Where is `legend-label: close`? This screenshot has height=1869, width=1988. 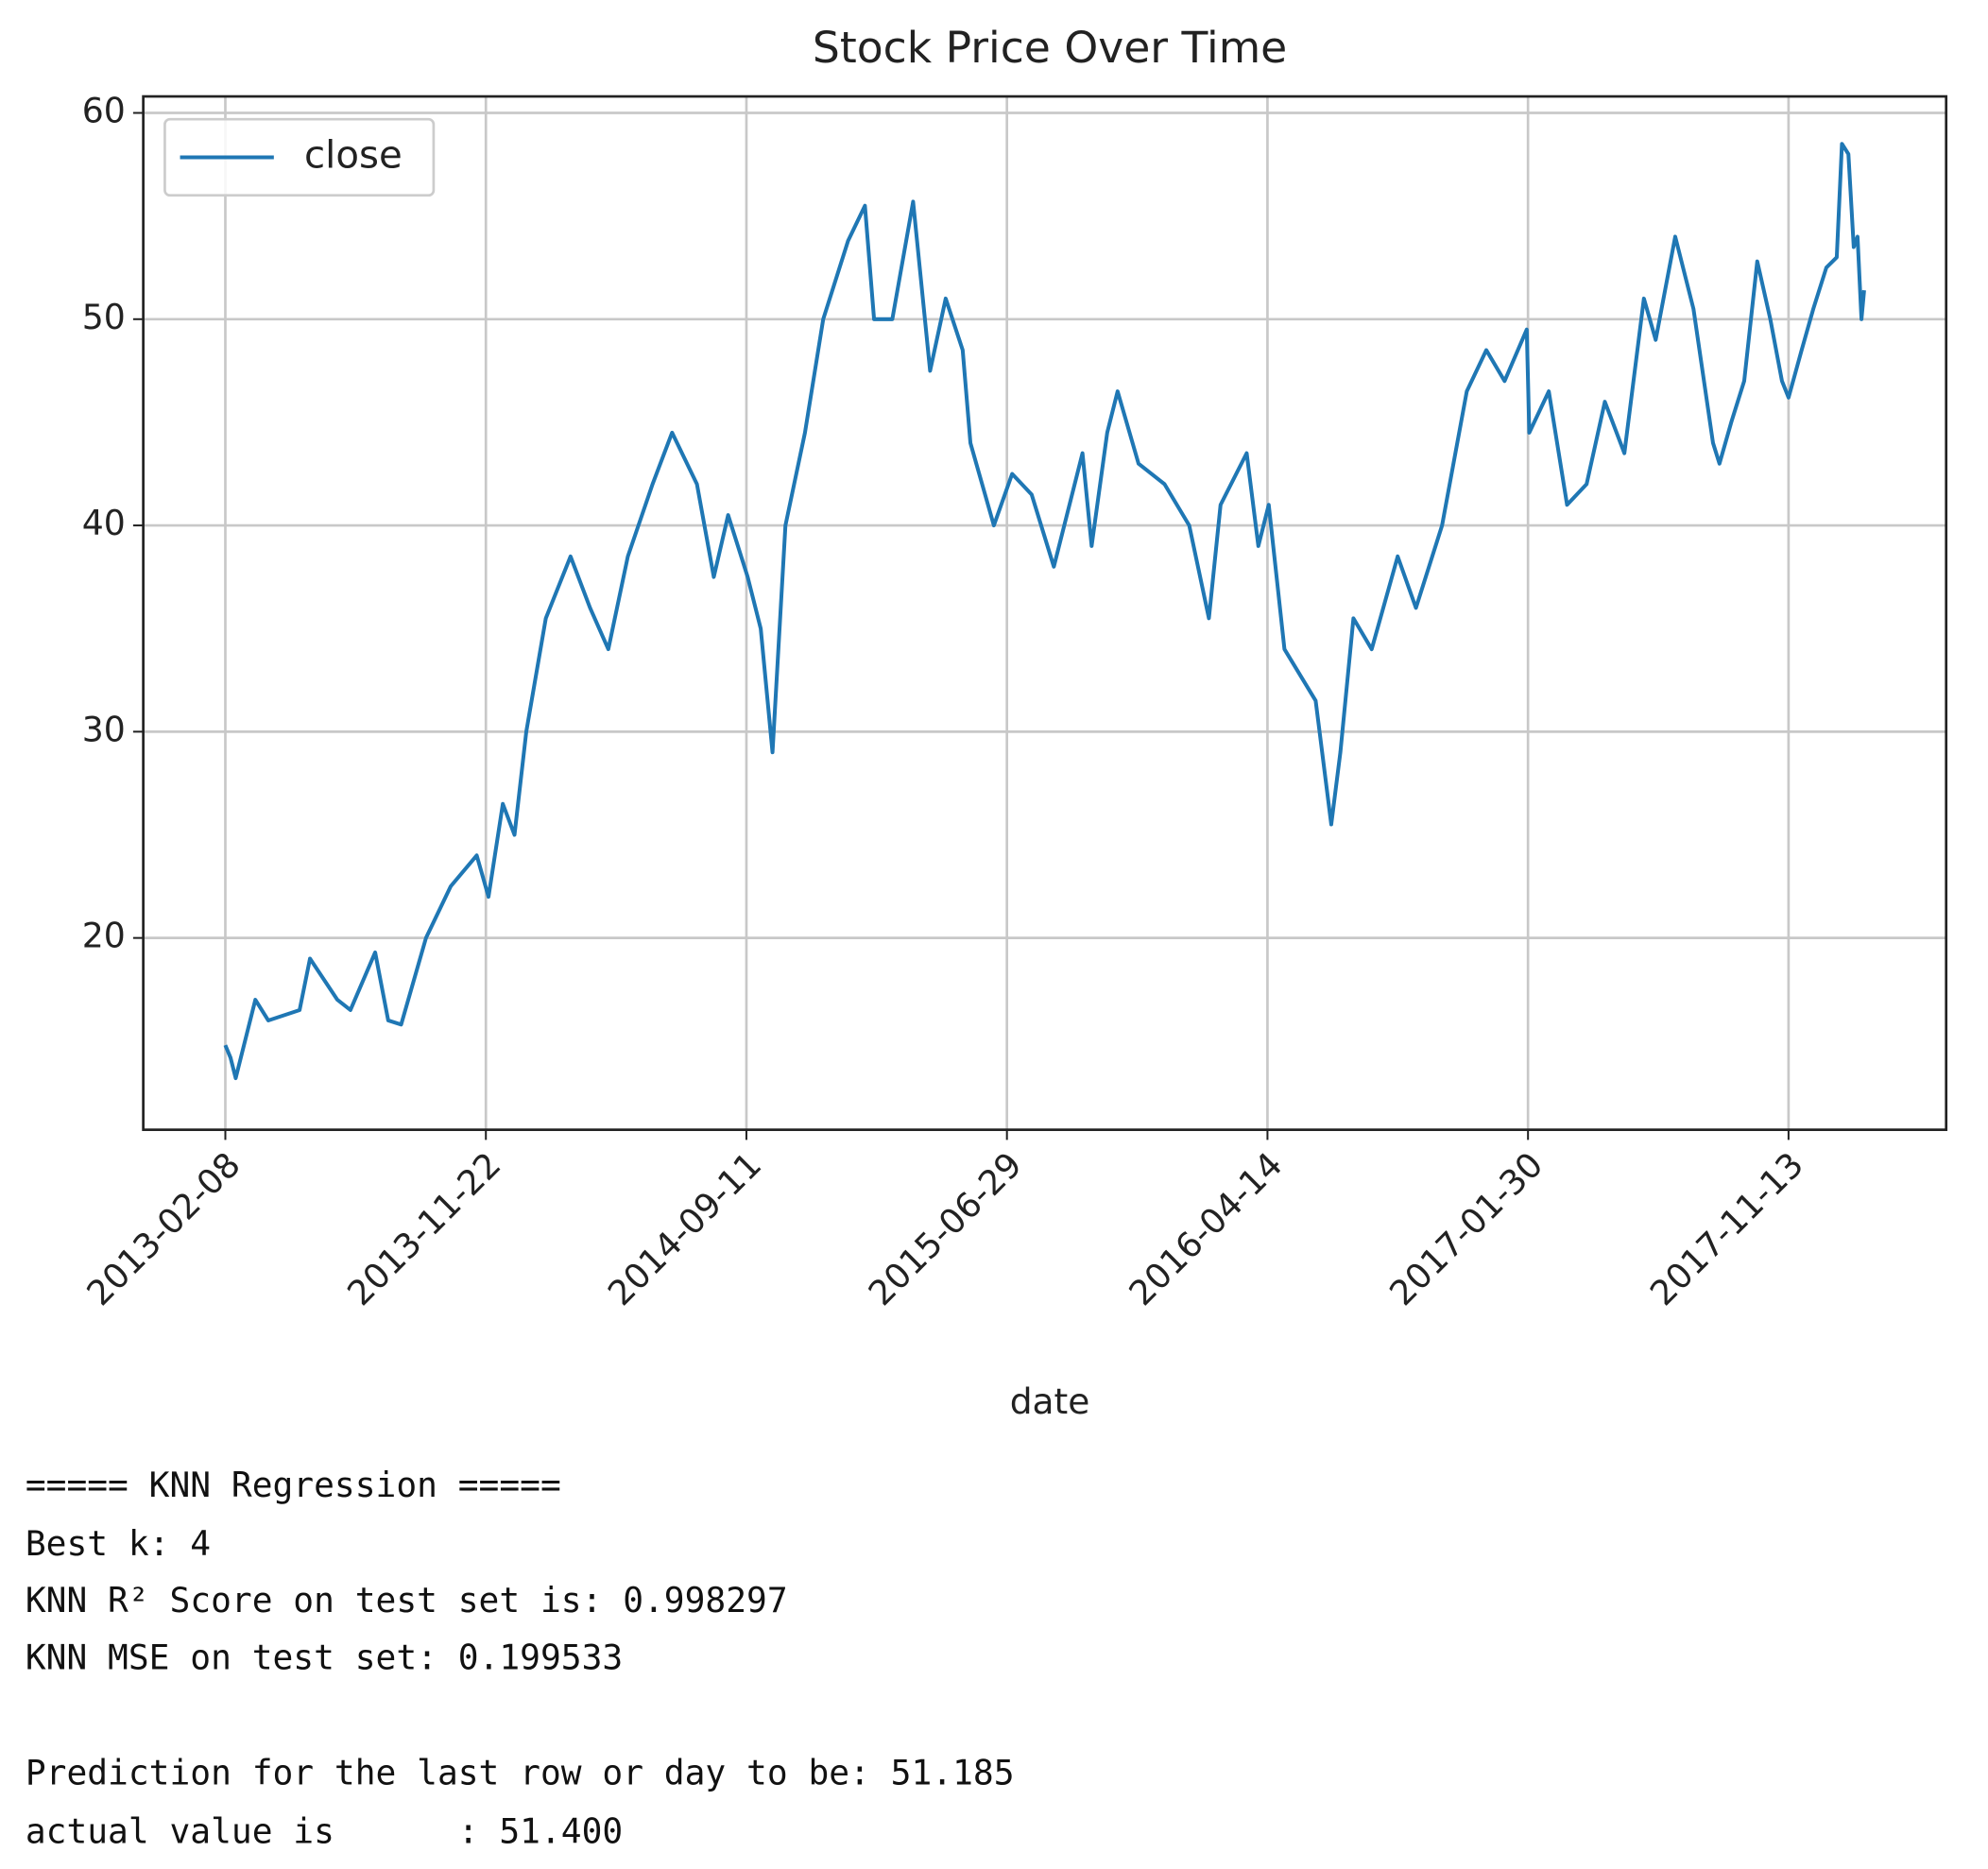 legend-label: close is located at coordinates (353, 155).